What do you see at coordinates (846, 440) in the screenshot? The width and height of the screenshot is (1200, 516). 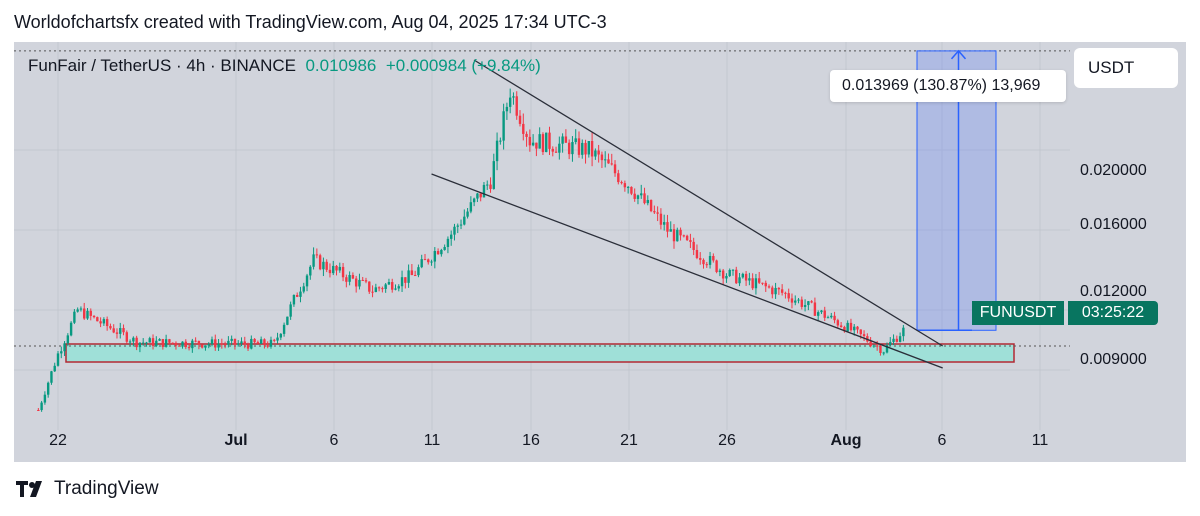 I see `x-tick-label: Aug` at bounding box center [846, 440].